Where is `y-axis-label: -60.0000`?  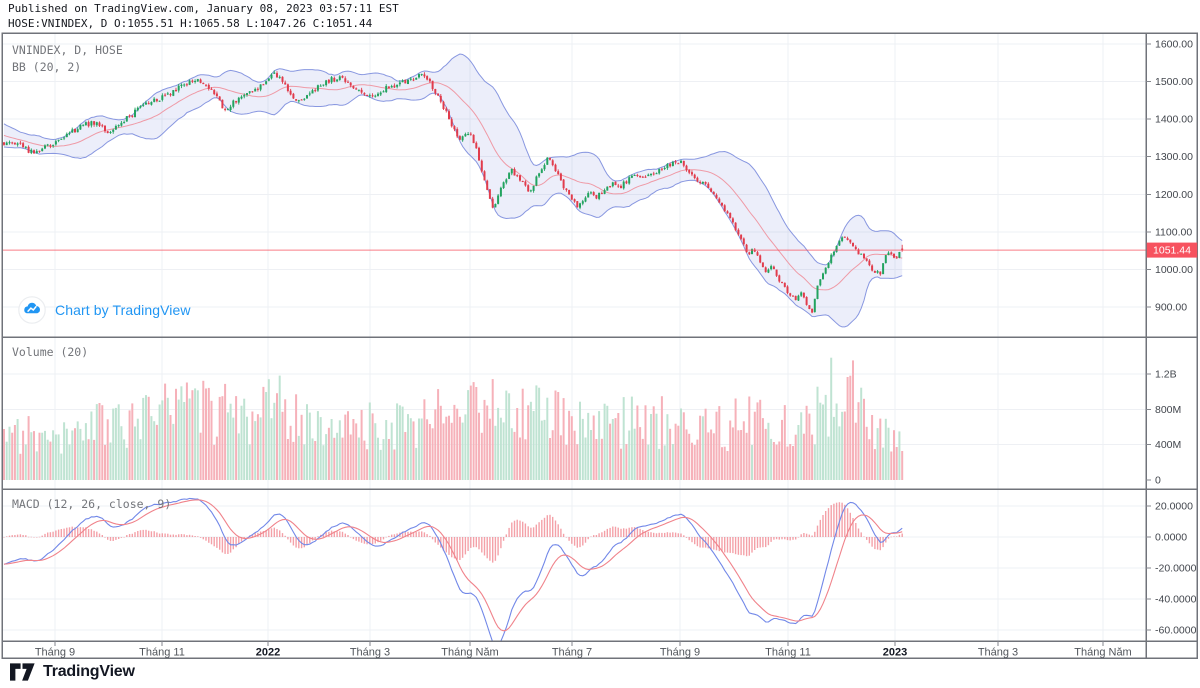 y-axis-label: -60.0000 is located at coordinates (1176, 631).